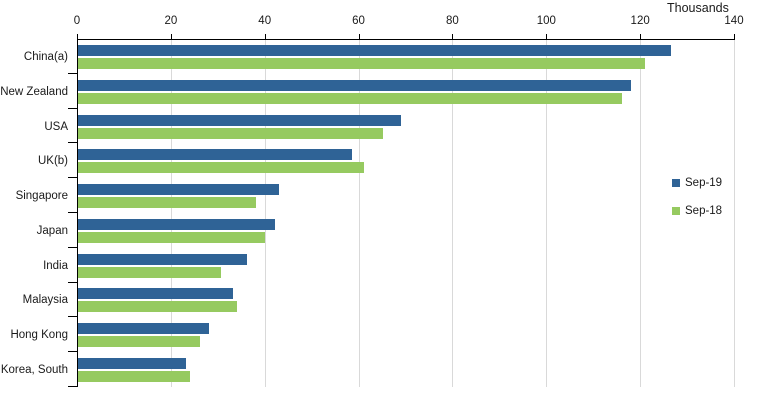 Image resolution: width=760 pixels, height=400 pixels. I want to click on legend-label: Sep-18, so click(704, 211).